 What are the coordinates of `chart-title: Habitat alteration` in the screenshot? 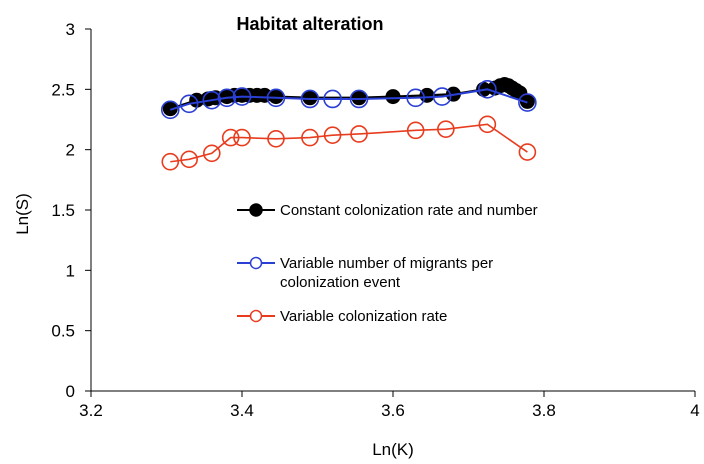 It's located at (309, 24).